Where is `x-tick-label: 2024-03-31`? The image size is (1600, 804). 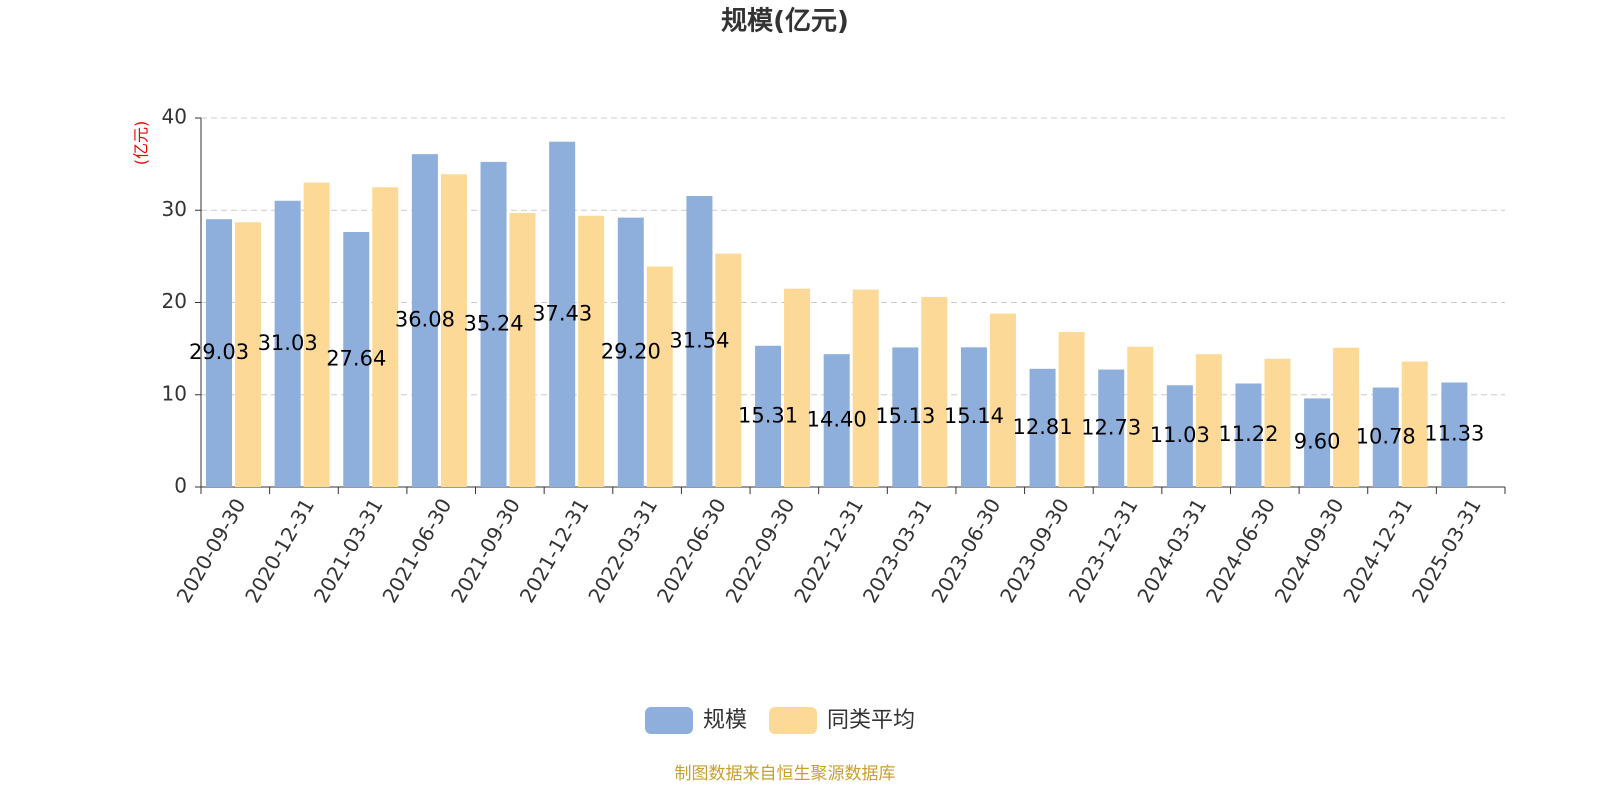
x-tick-label: 2024-03-31 is located at coordinates (1171, 550).